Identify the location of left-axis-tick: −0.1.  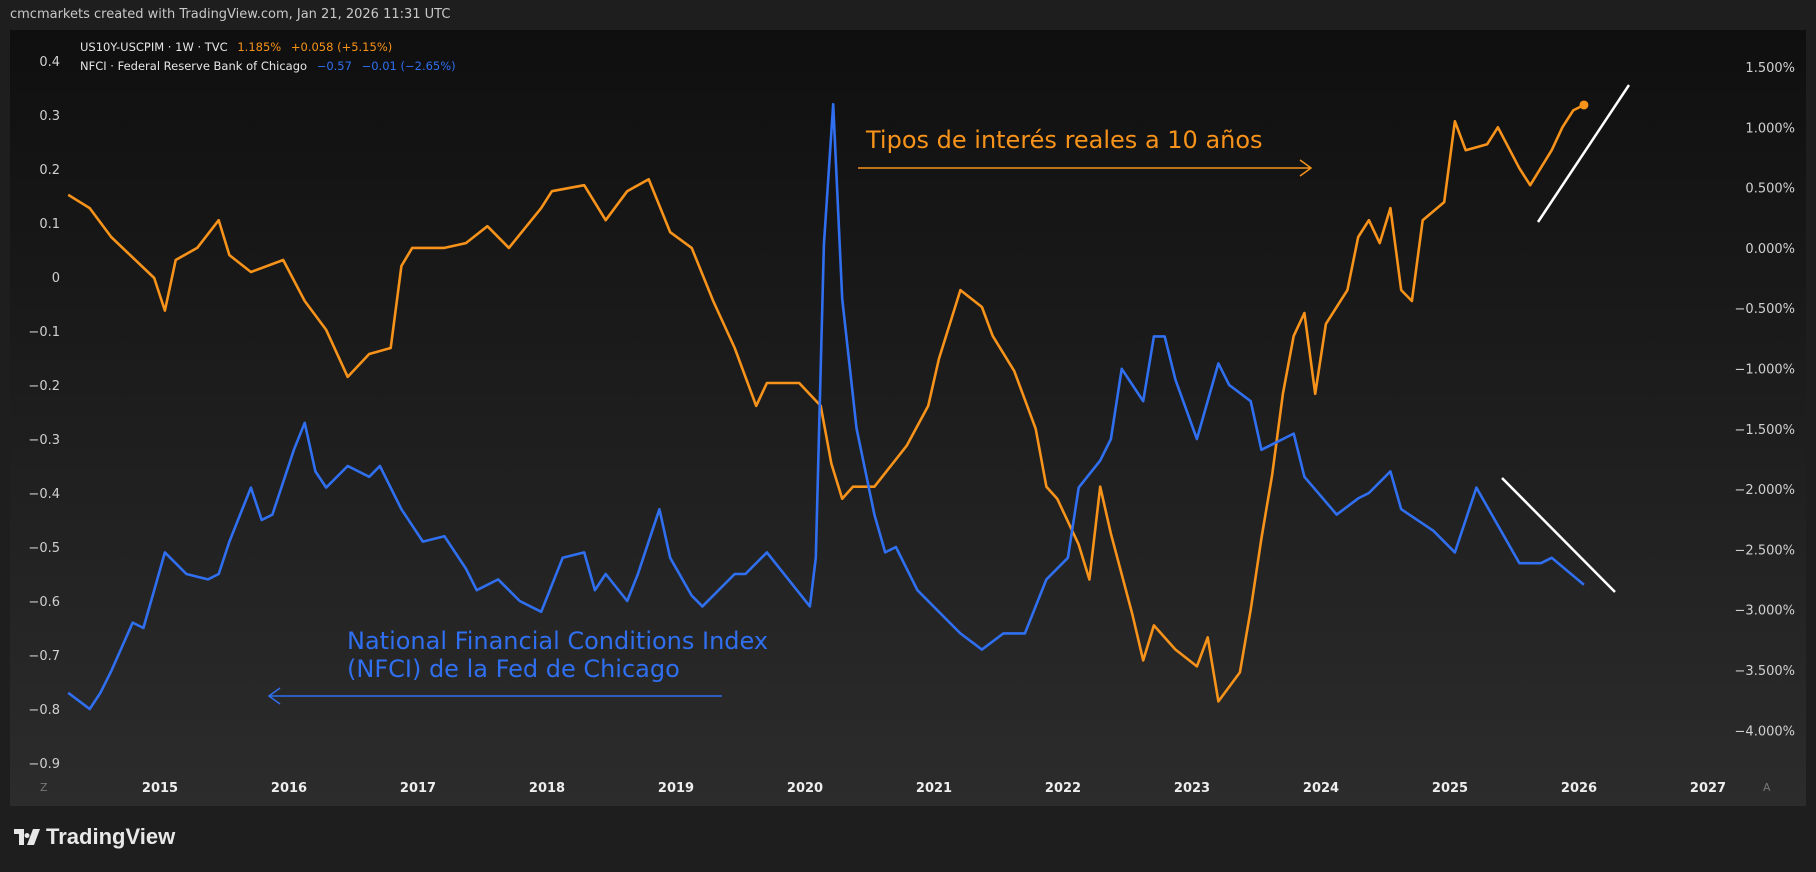
(44, 332).